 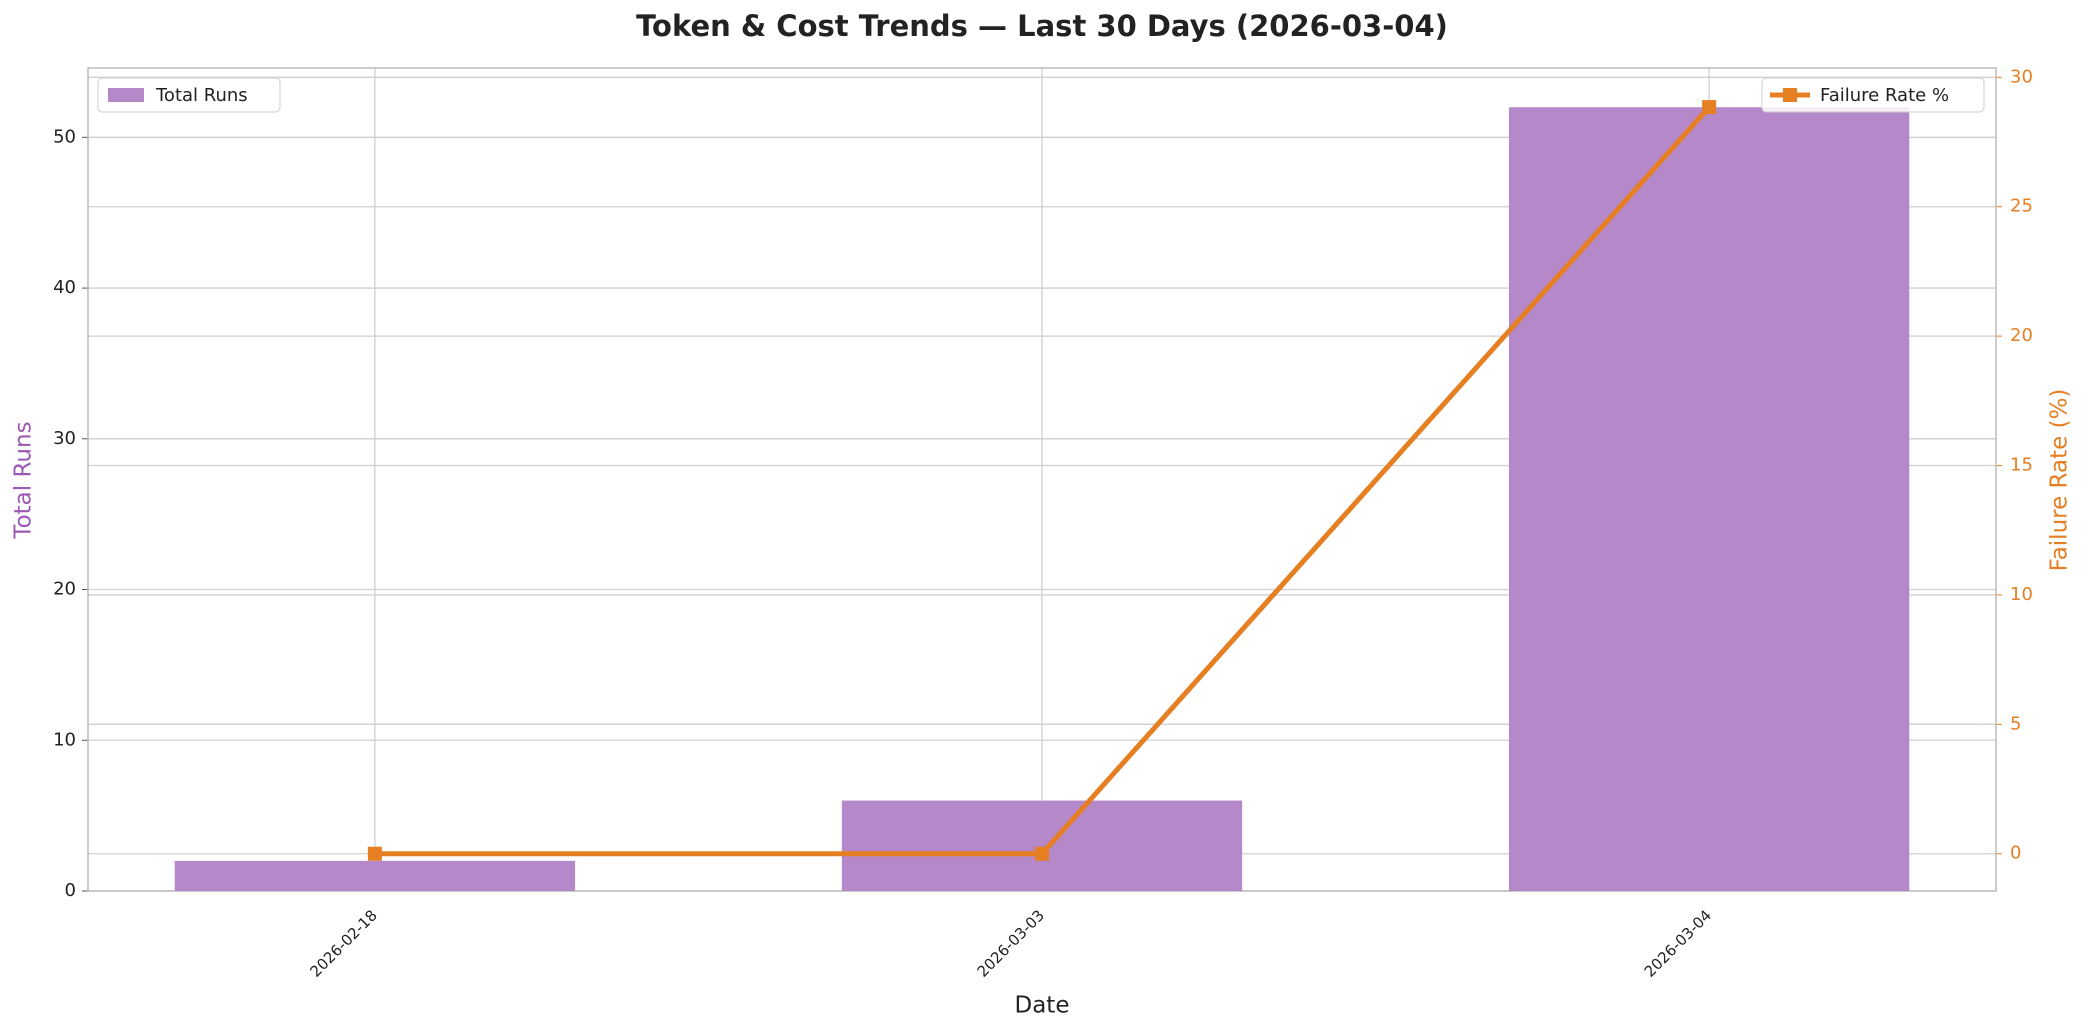 I want to click on x-tick-label: 2026-03-03, so click(x=1011, y=943).